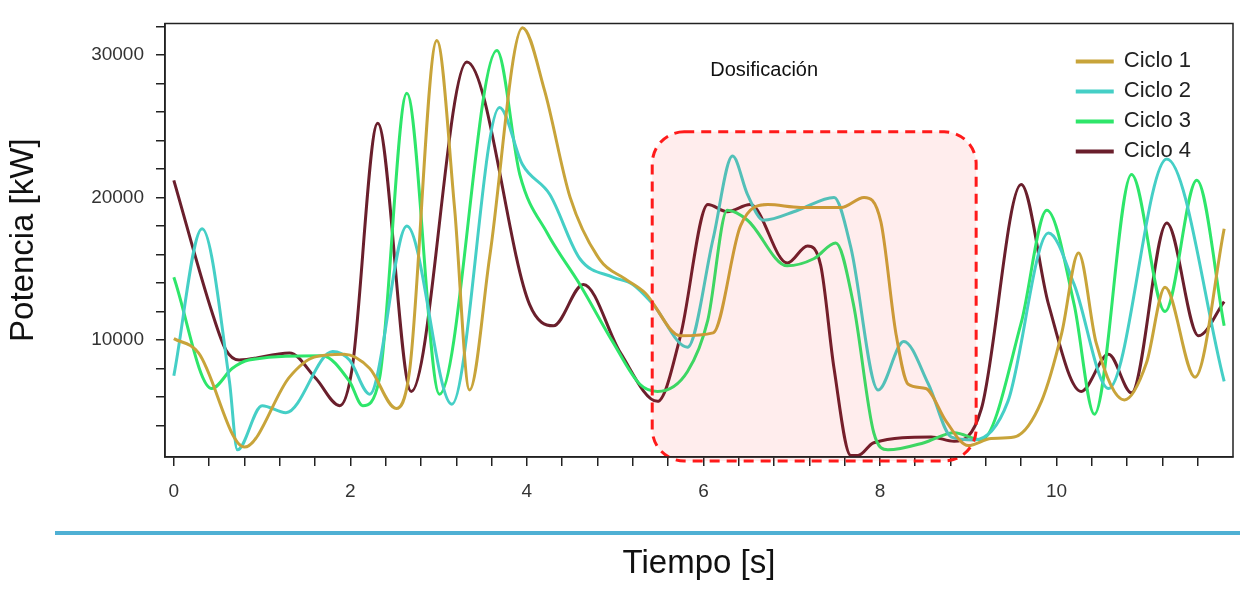 The image size is (1240, 590). What do you see at coordinates (117, 196) in the screenshot?
I see `y-tick-label: 20000` at bounding box center [117, 196].